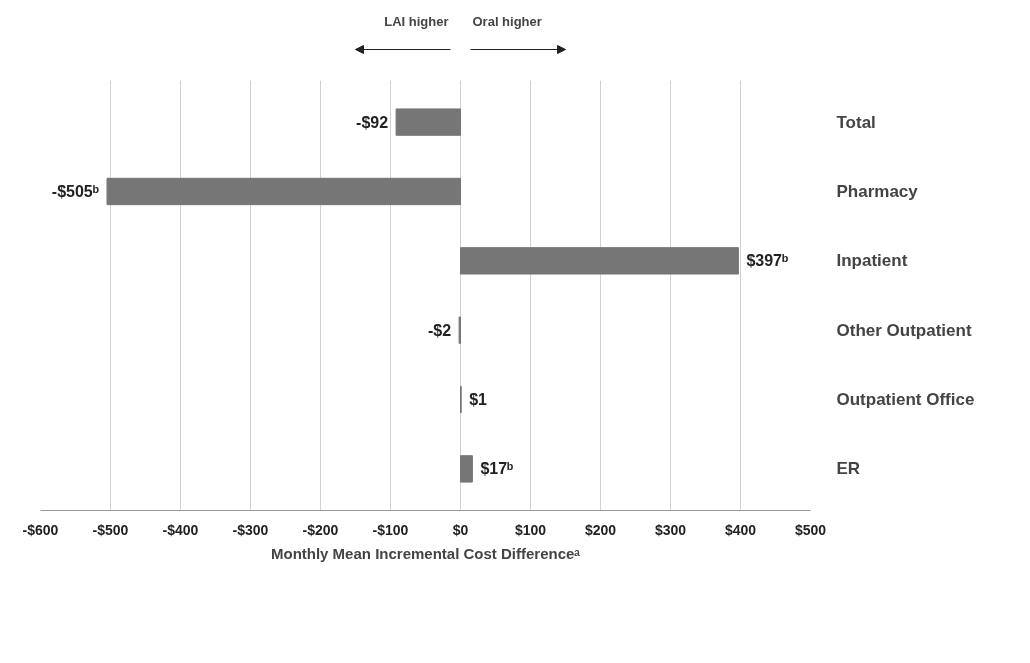  I want to click on text: LAI higher, so click(416, 21).